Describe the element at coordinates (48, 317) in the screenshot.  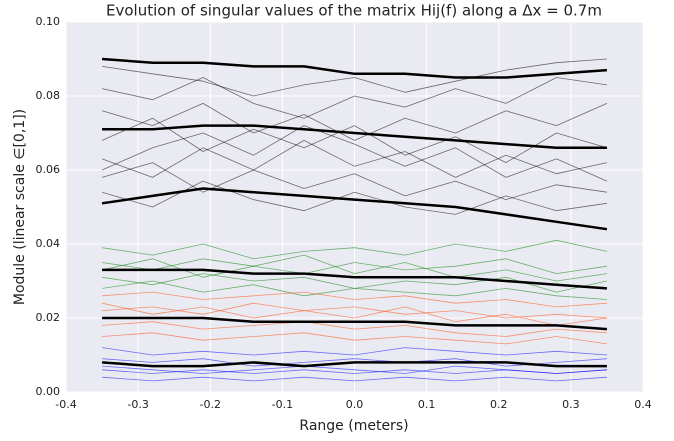
I see `y-tick-label: 0.02` at that location.